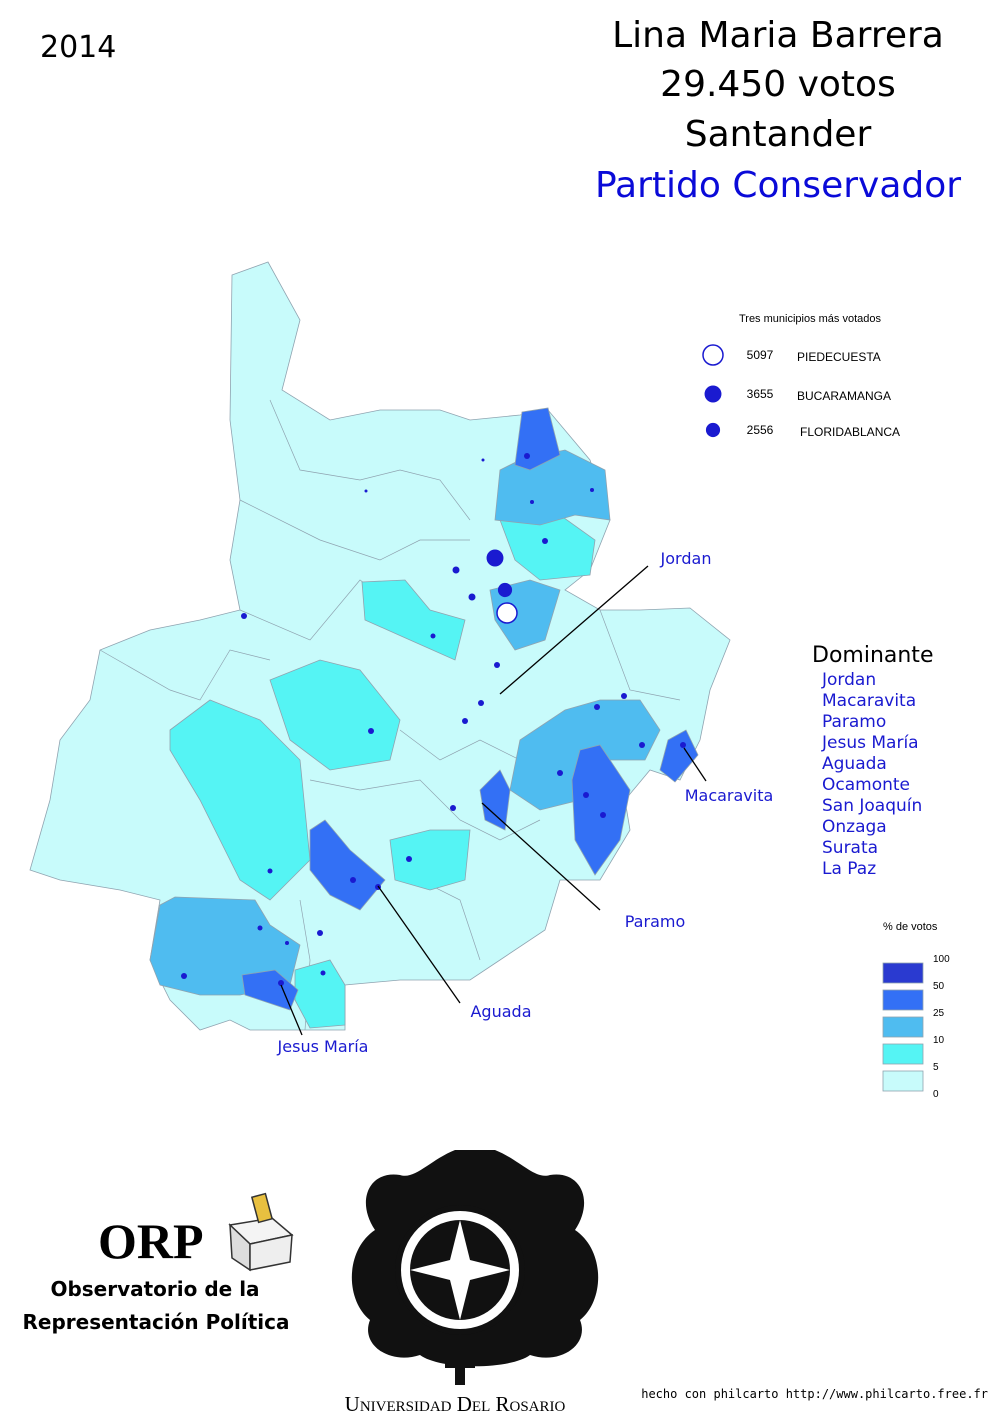 This screenshot has height=1414, width=1000. I want to click on legend-title: Tres municipios más votados, so click(810, 319).